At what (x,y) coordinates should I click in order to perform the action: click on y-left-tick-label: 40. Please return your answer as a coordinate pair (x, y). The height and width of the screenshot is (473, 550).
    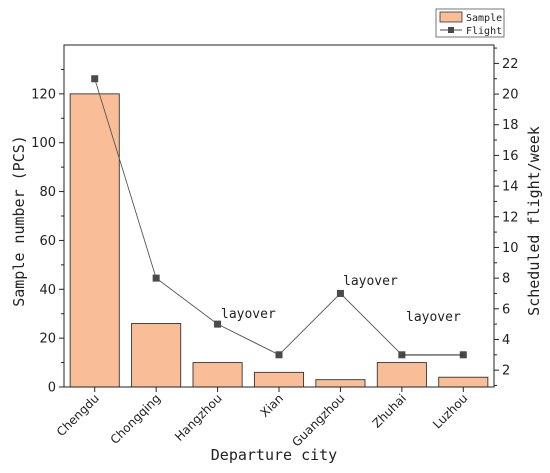
    Looking at the image, I should click on (47, 290).